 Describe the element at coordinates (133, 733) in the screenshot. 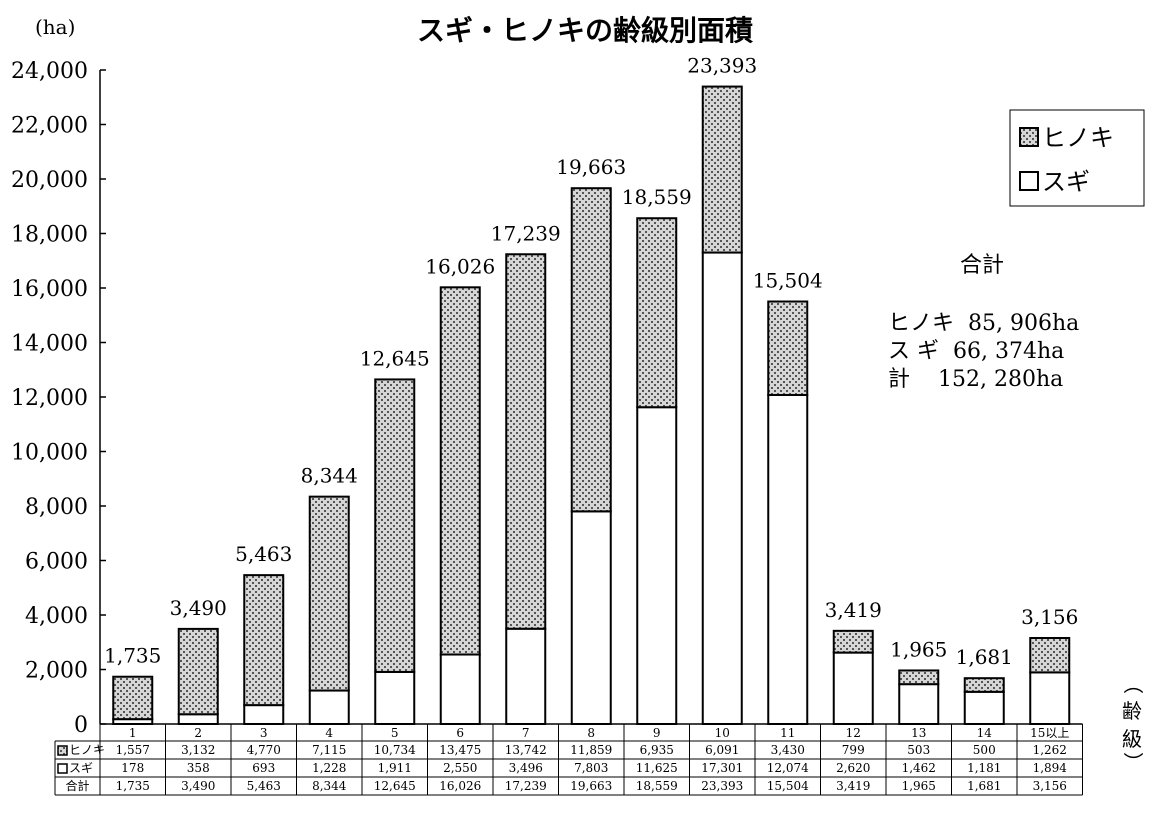

I see `x-tick-label: 1` at that location.